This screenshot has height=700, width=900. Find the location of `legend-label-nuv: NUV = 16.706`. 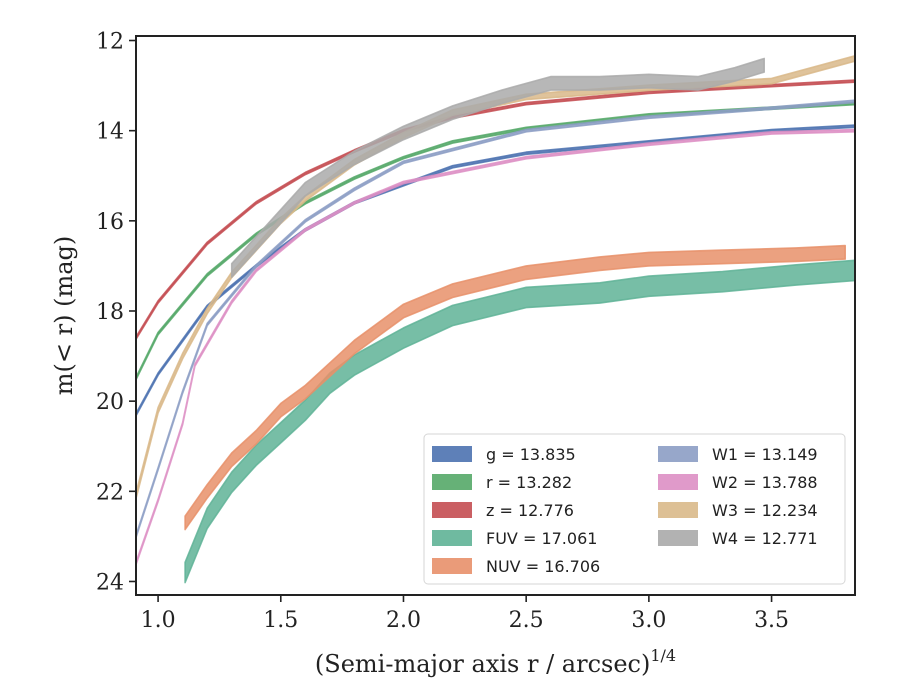

legend-label-nuv: NUV = 16.706 is located at coordinates (543, 566).